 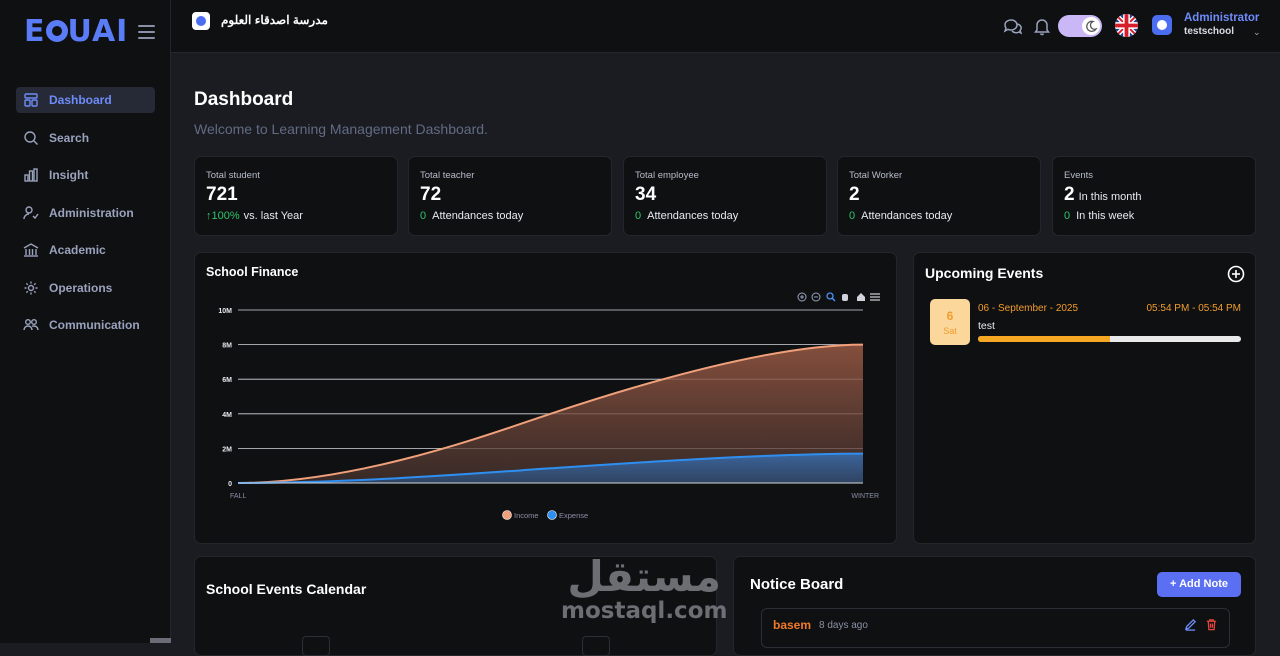 What do you see at coordinates (550, 468) in the screenshot?
I see `series-line-expense` at bounding box center [550, 468].